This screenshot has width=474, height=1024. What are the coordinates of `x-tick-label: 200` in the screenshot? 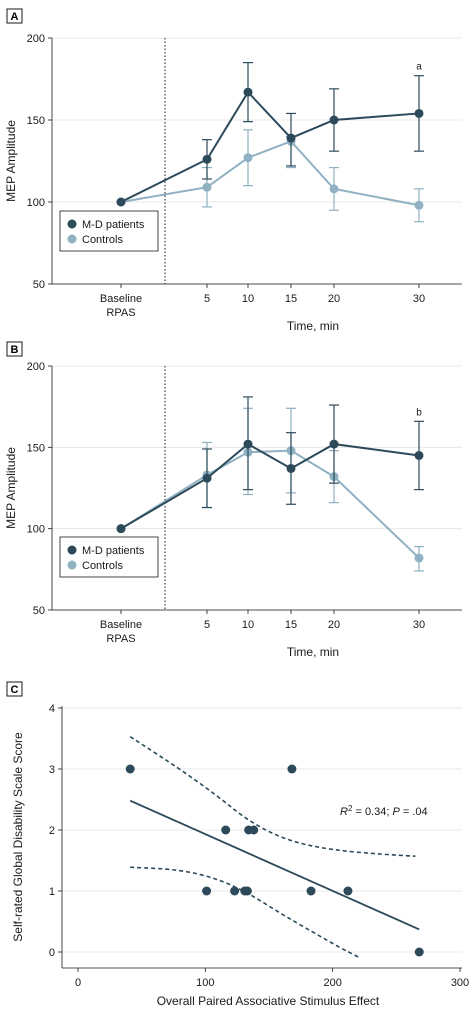 It's located at (332, 983).